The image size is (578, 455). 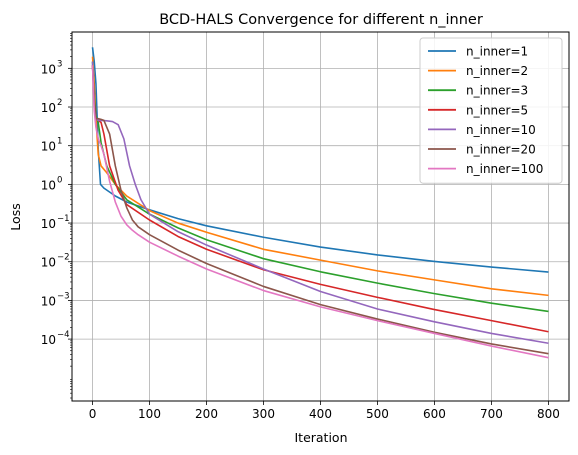 What do you see at coordinates (63, 258) in the screenshot?
I see `y-tick-exponent: −2` at bounding box center [63, 258].